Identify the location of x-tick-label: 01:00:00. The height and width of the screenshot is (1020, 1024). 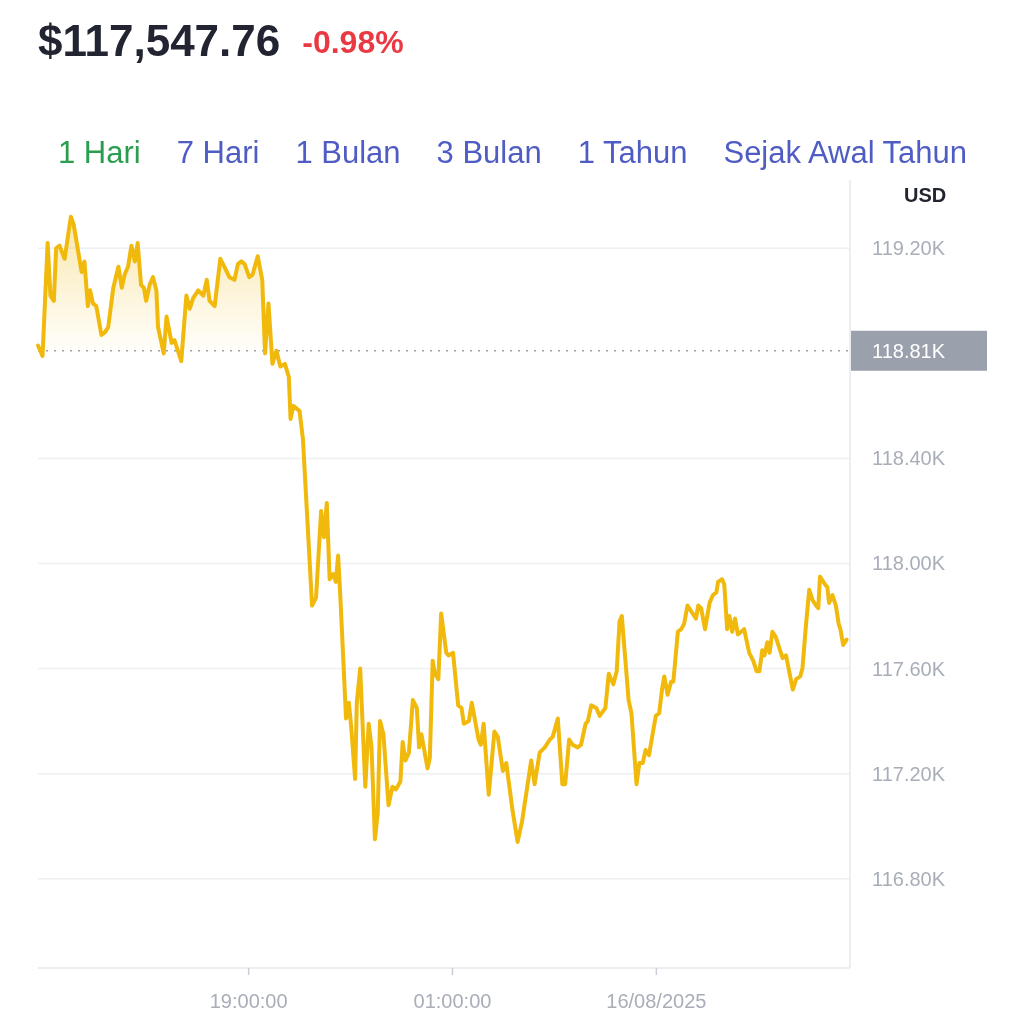
(452, 1001).